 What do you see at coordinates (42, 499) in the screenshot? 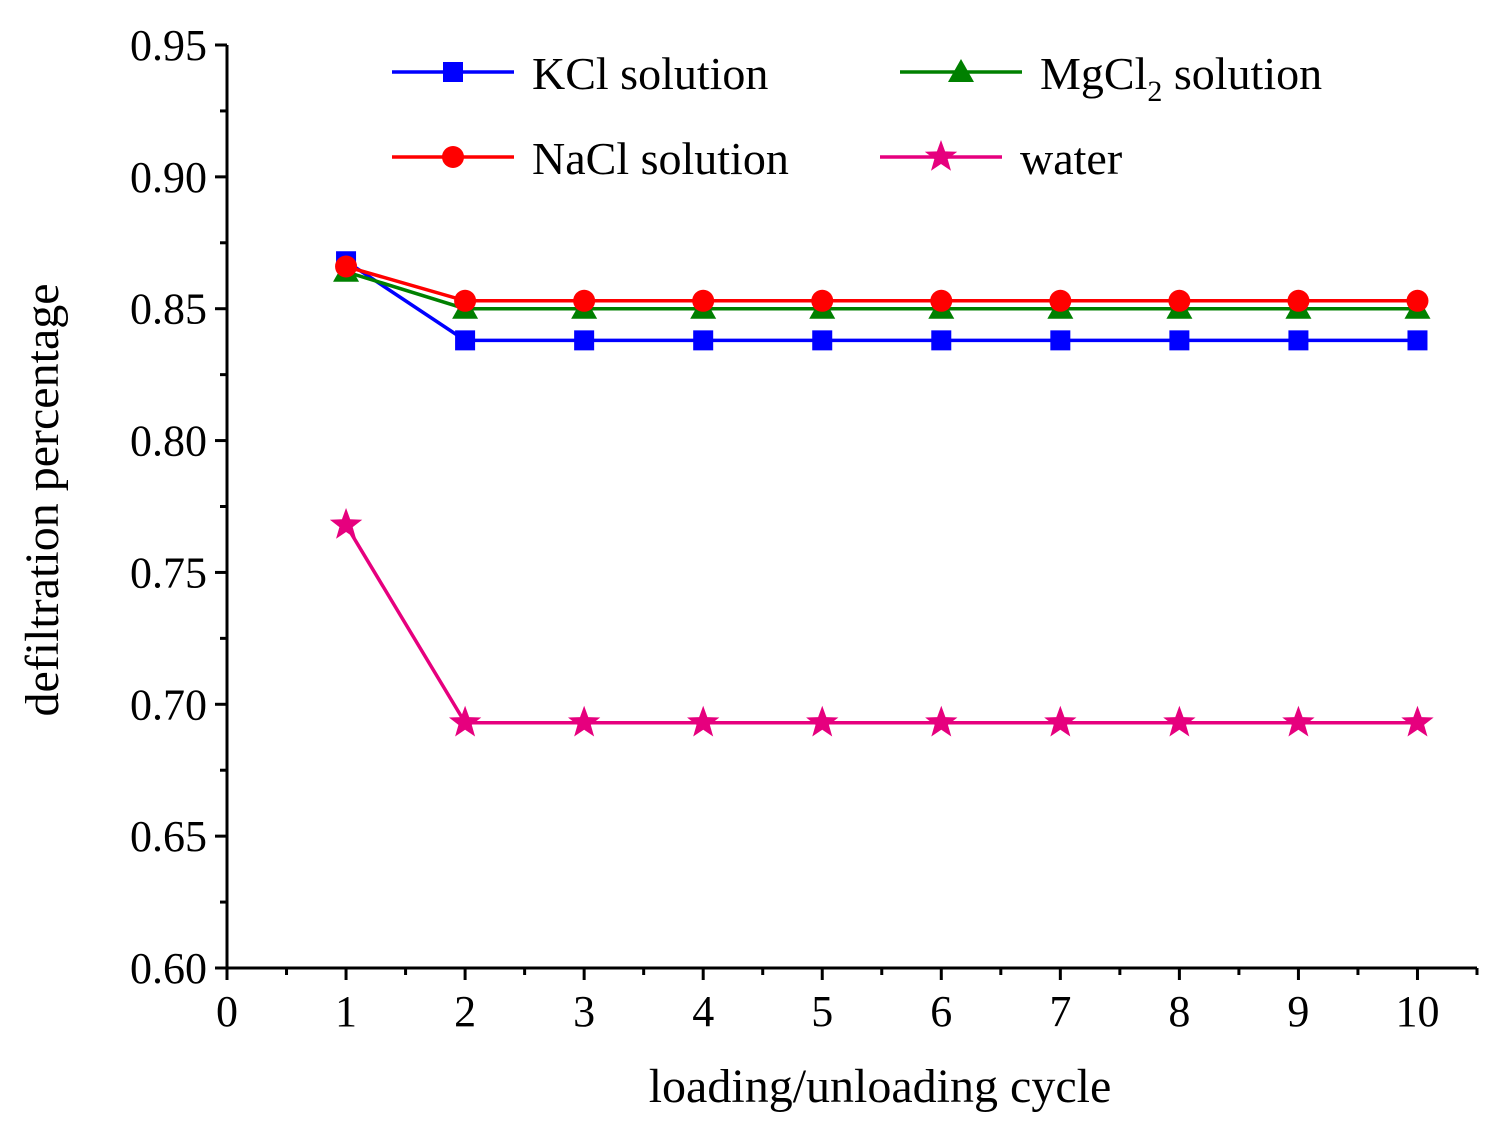
I see `y-axis-title: defiltration percentage` at bounding box center [42, 499].